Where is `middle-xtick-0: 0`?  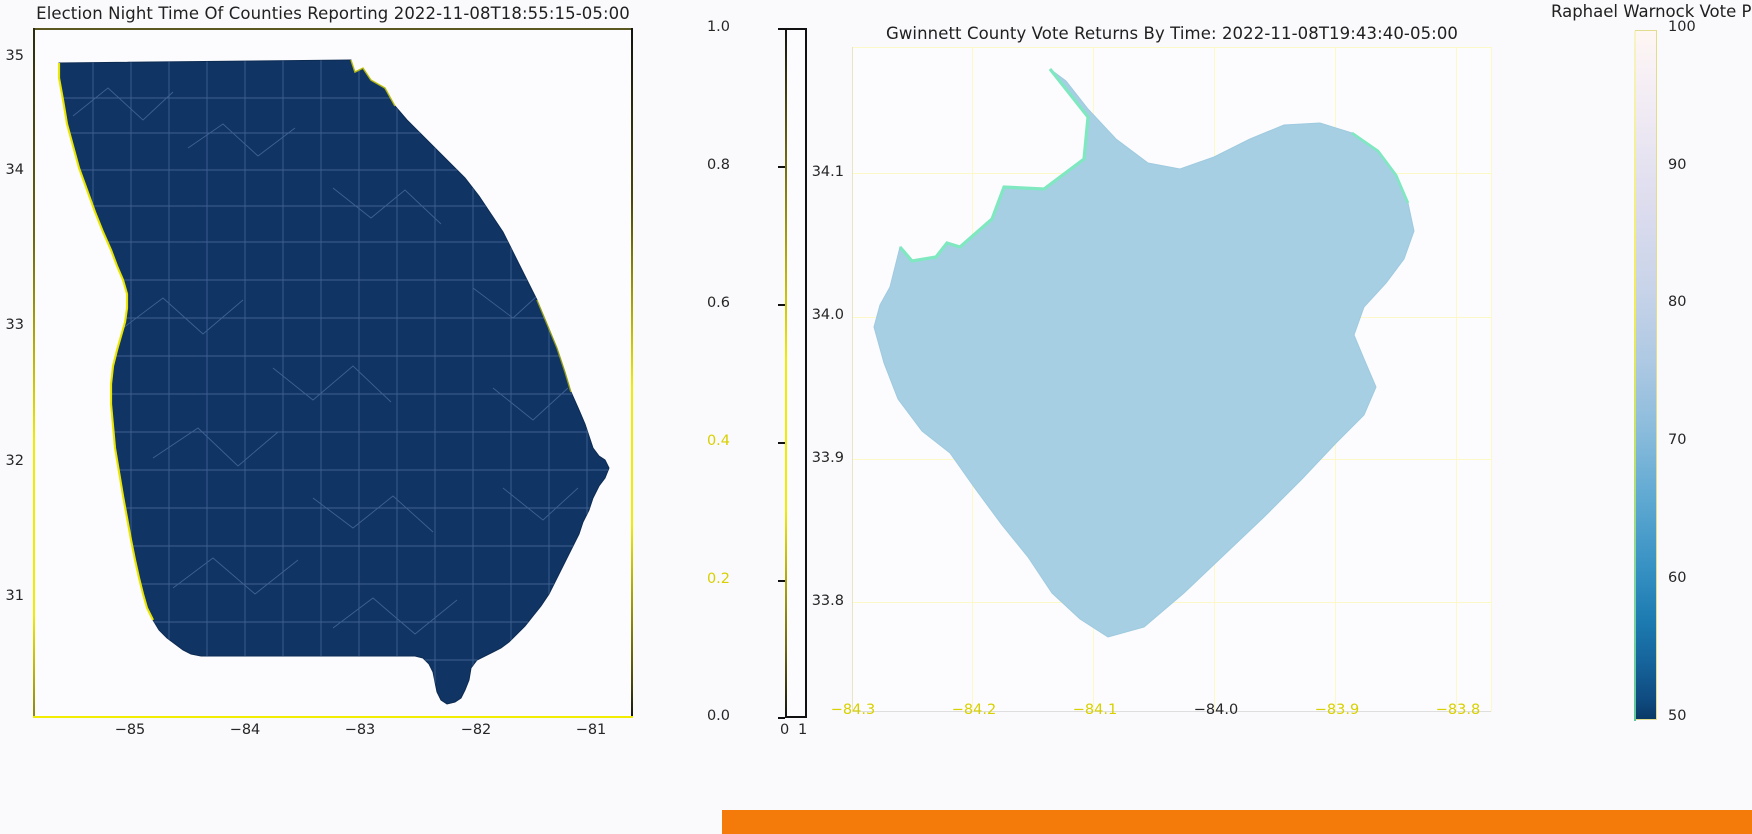
middle-xtick-0: 0 is located at coordinates (785, 730).